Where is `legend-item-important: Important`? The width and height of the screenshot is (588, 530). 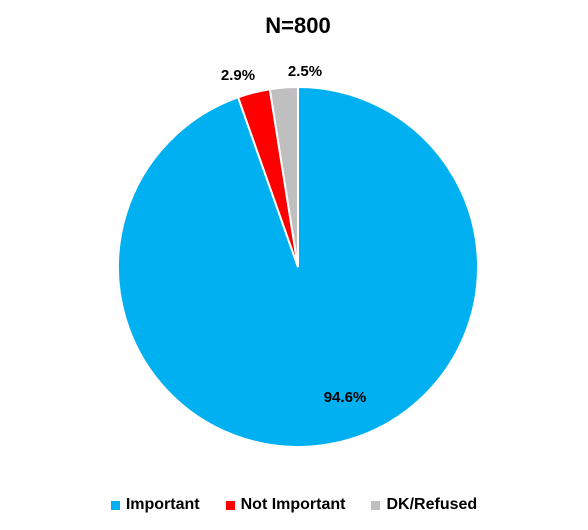 legend-item-important: Important is located at coordinates (155, 505).